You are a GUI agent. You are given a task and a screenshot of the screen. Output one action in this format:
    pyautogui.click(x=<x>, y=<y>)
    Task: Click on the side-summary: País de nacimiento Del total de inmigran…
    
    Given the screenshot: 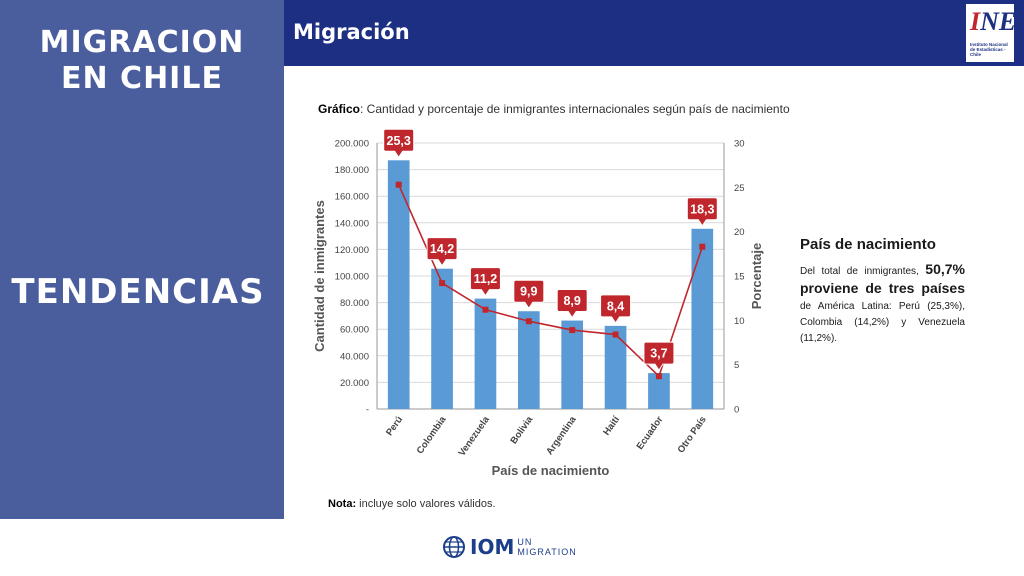 What is the action you would take?
    pyautogui.click(x=882, y=291)
    